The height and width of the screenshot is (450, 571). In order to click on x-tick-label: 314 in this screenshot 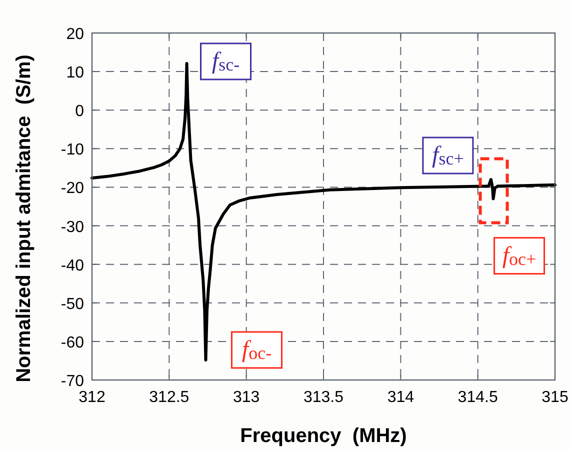, I will do `click(400, 397)`.